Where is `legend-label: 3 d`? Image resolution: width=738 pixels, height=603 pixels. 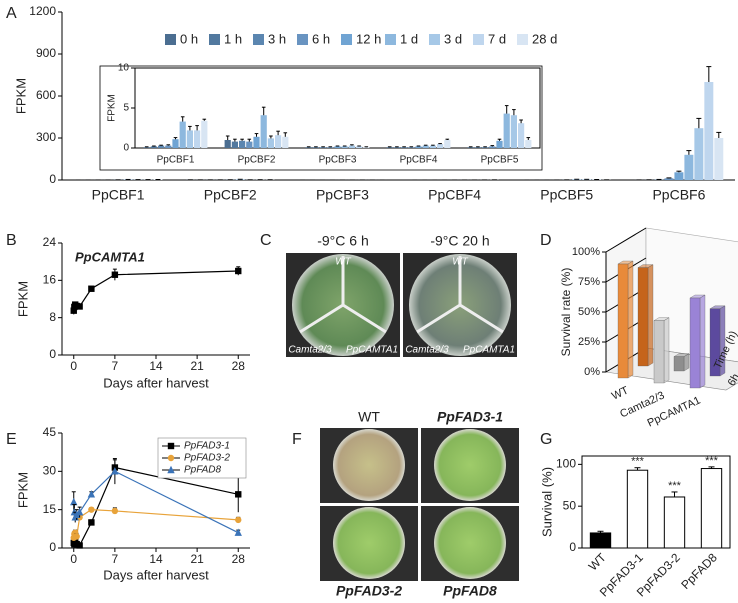
legend-label: 3 d is located at coordinates (453, 38).